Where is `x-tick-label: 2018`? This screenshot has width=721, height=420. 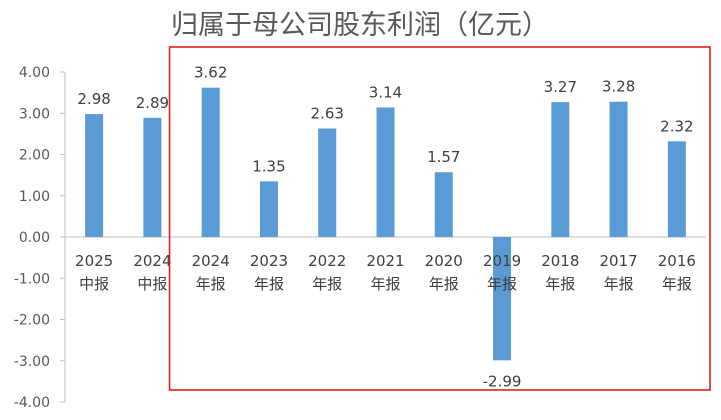
x-tick-label: 2018 is located at coordinates (560, 261).